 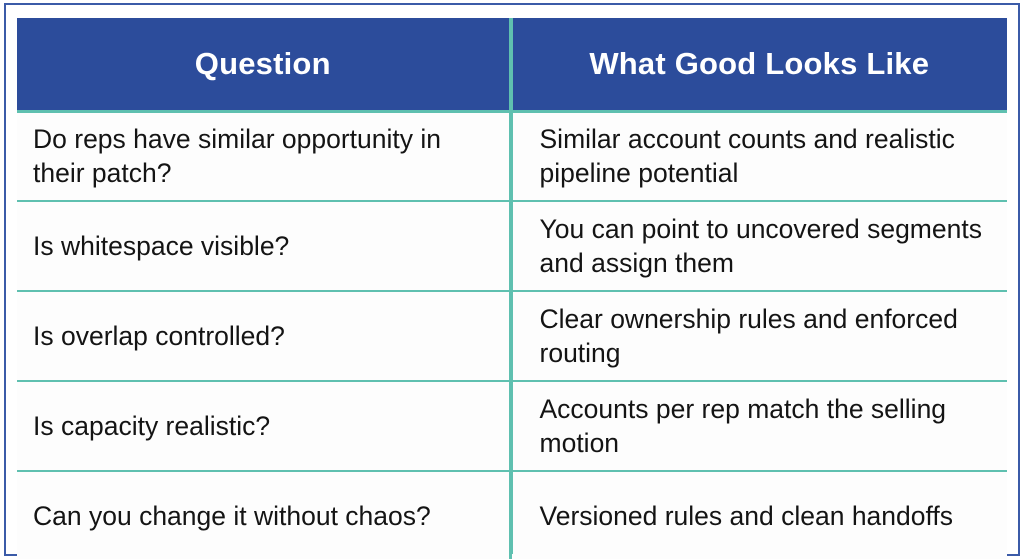 I want to click on column-header-question: Question, so click(x=264, y=65).